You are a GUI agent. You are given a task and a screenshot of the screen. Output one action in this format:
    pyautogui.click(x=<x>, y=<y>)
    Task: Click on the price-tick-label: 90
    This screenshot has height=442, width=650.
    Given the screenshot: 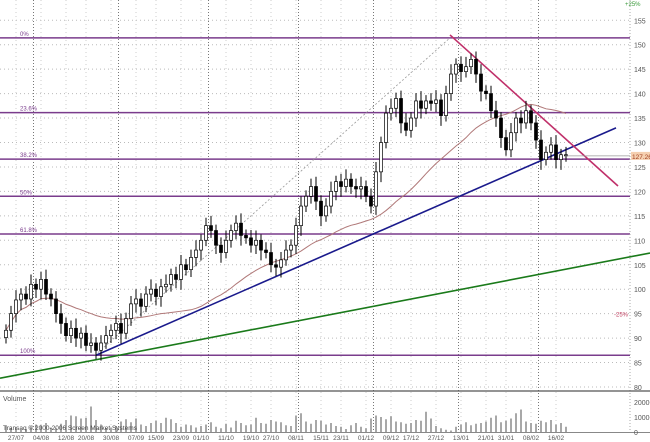 What is the action you would take?
    pyautogui.click(x=638, y=339)
    